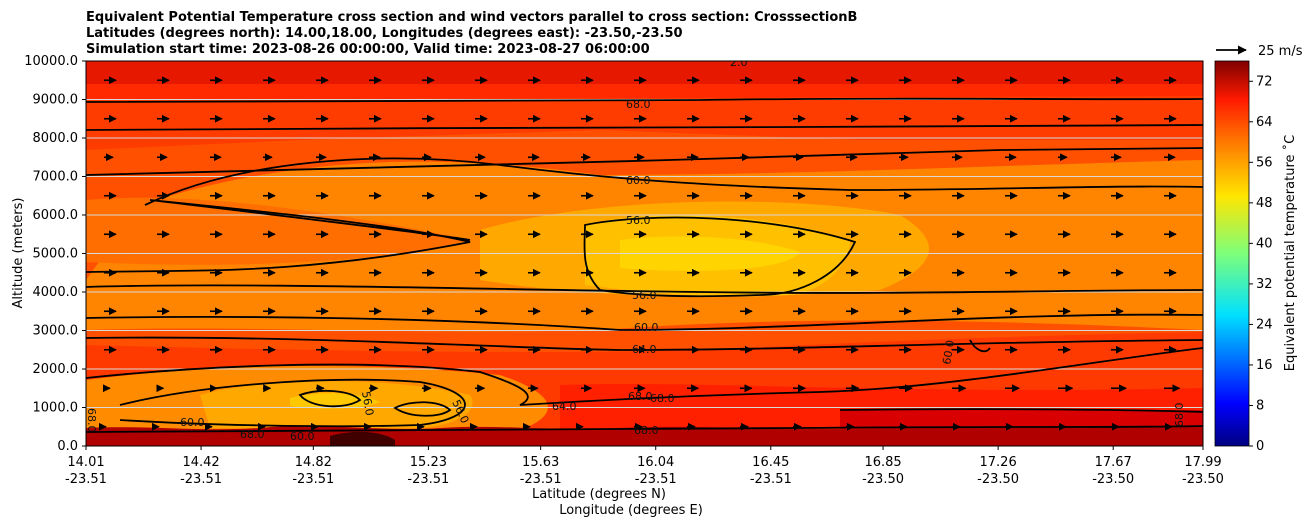 The height and width of the screenshot is (526, 1308). I want to click on y-tick-label: 3000.0, so click(56, 331).